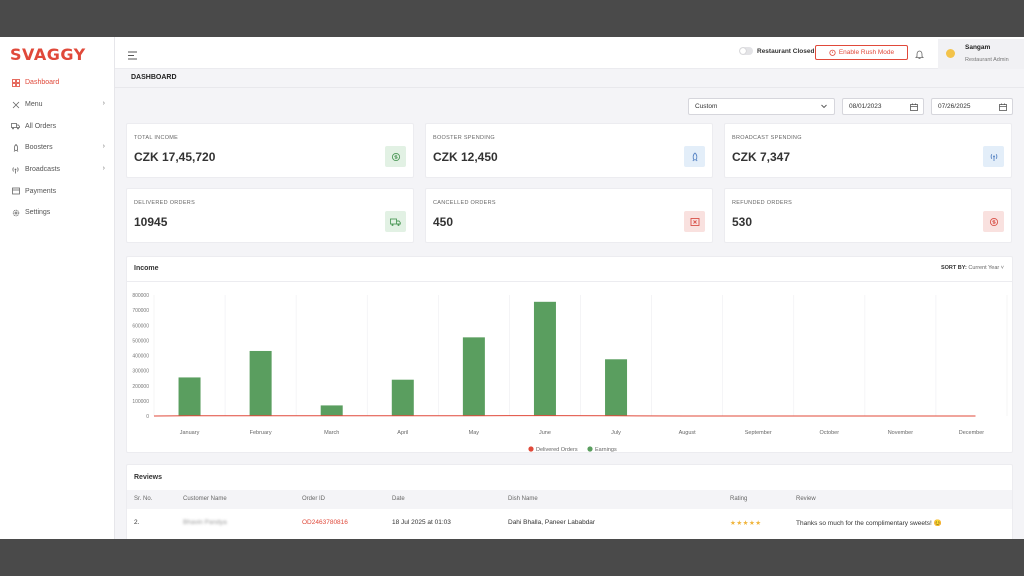 Image resolution: width=1024 pixels, height=576 pixels. What do you see at coordinates (57, 191) in the screenshot?
I see `sidebar-item-payments: Payments` at bounding box center [57, 191].